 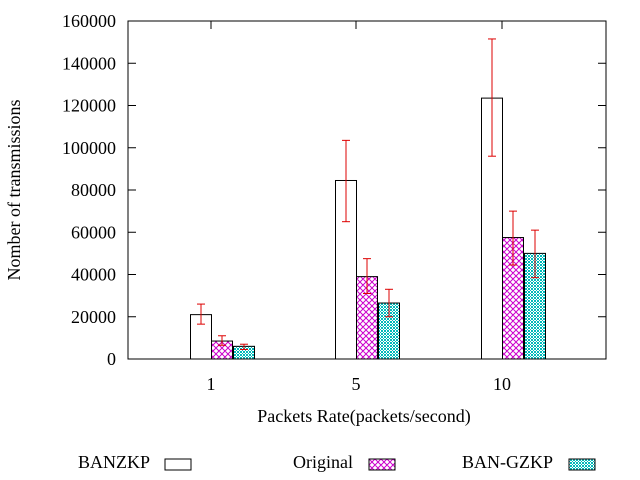 I want to click on y-tick-label: 100000, so click(x=89, y=148).